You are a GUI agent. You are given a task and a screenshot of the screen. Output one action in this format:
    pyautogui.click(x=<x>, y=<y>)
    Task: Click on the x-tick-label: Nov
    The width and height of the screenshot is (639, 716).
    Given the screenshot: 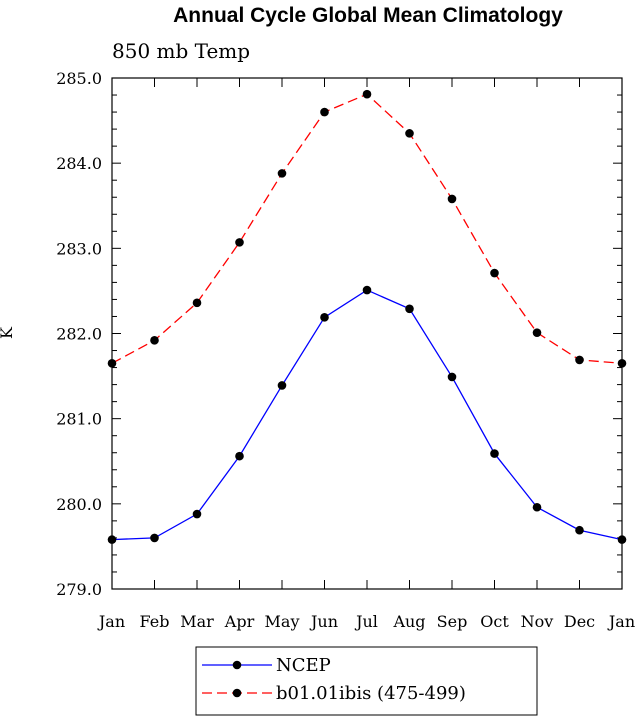 What is the action you would take?
    pyautogui.click(x=537, y=621)
    